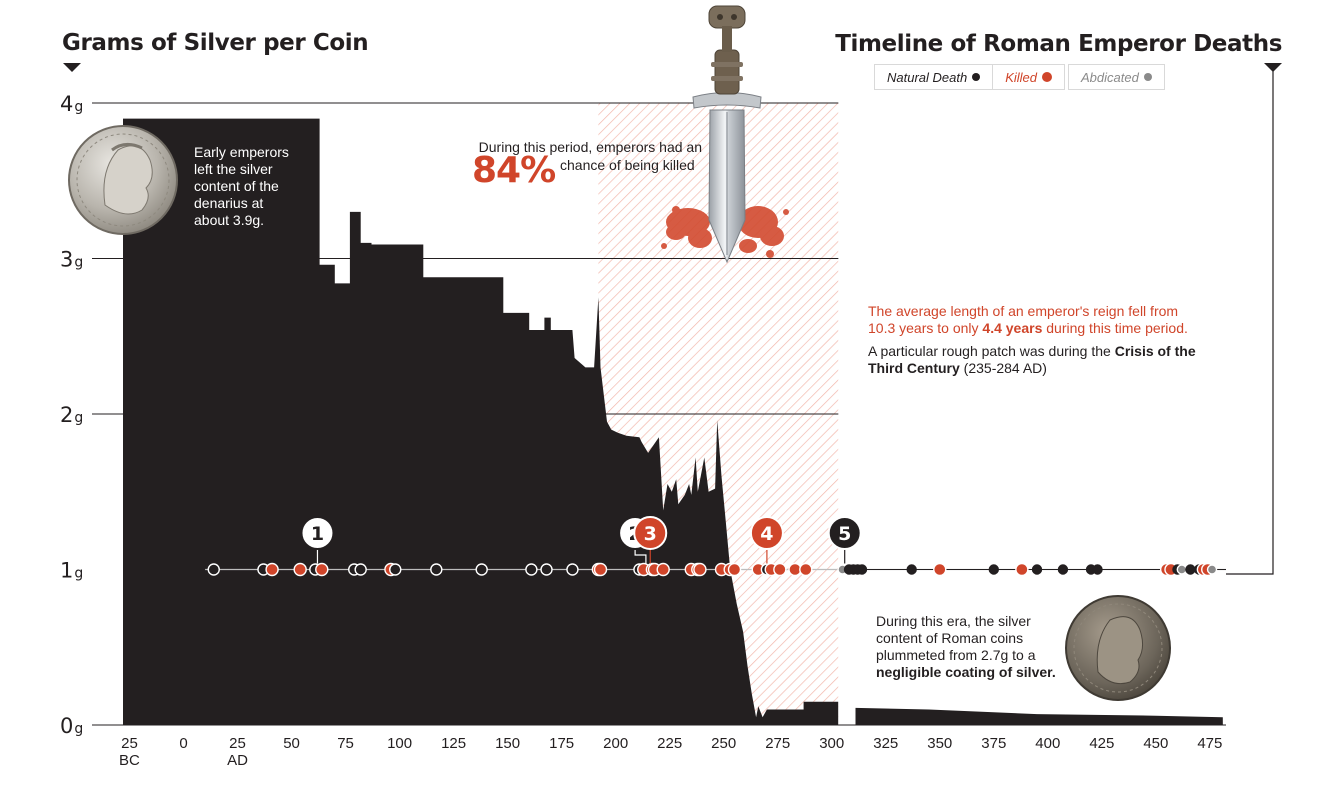  What do you see at coordinates (453, 743) in the screenshot?
I see `x-tick-label: 125` at bounding box center [453, 743].